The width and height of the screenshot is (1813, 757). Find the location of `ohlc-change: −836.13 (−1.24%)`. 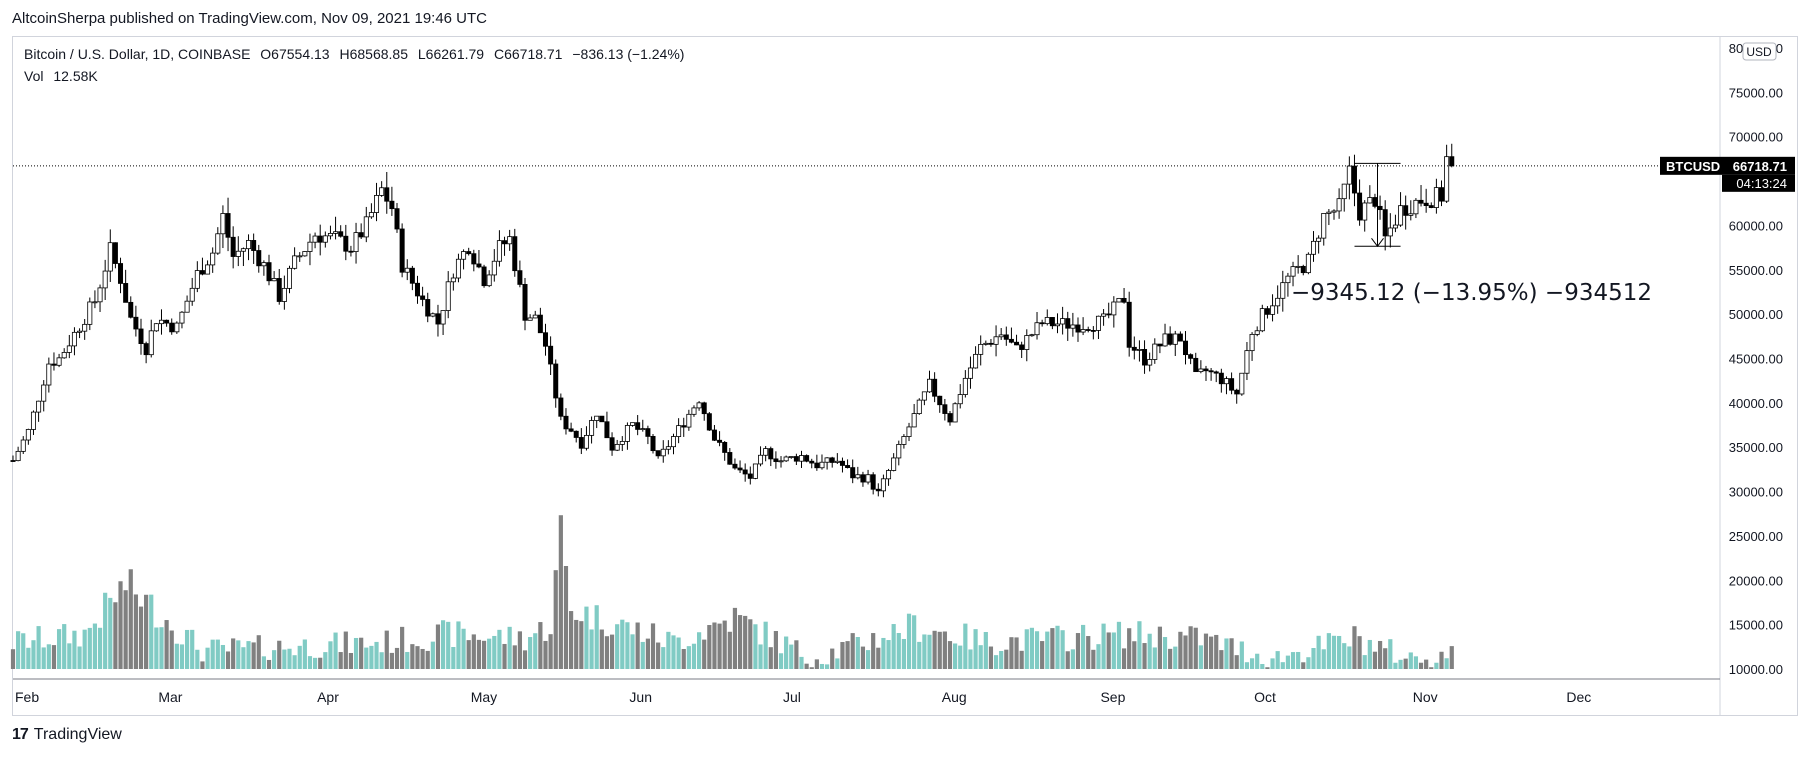

ohlc-change: −836.13 (−1.24%) is located at coordinates (628, 54).